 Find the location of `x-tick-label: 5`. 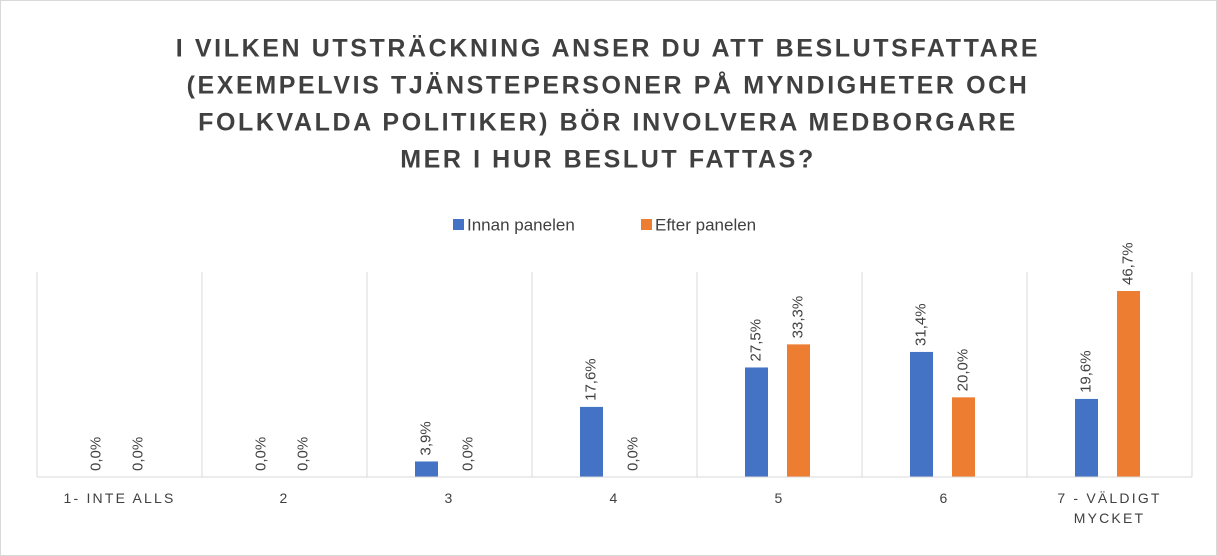

x-tick-label: 5 is located at coordinates (779, 498).